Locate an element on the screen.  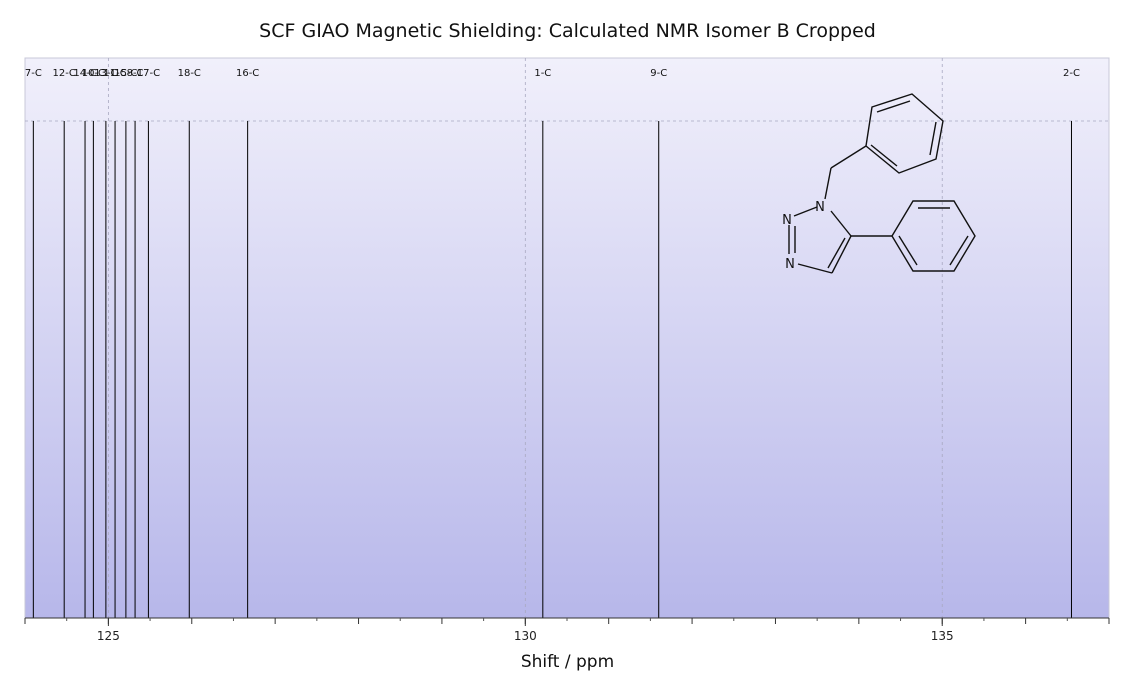
atom-label-n3: N is located at coordinates (790, 264).